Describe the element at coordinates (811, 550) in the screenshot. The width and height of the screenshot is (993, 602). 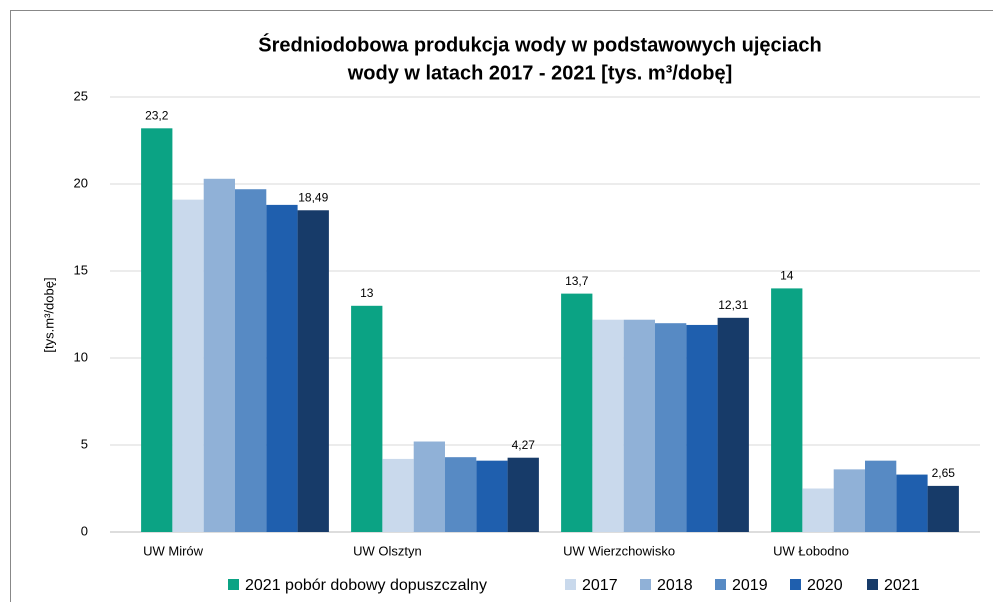
I see `x-tick-label: UW Łobodno` at that location.